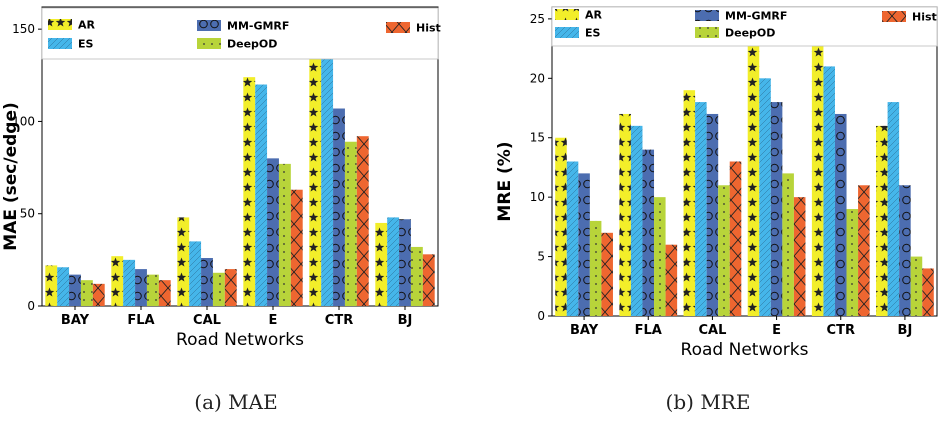 This screenshot has height=421, width=944. I want to click on caption-mre: (b) MRE, so click(708, 402).